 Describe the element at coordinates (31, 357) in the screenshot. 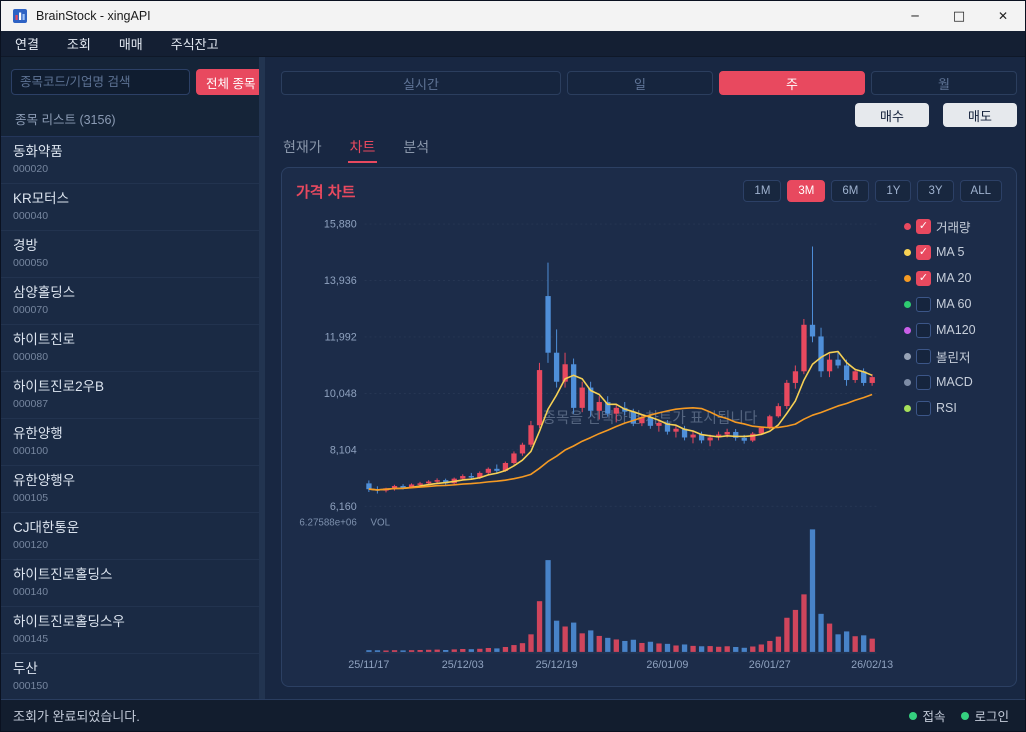

I see `stock-code: 000080` at that location.